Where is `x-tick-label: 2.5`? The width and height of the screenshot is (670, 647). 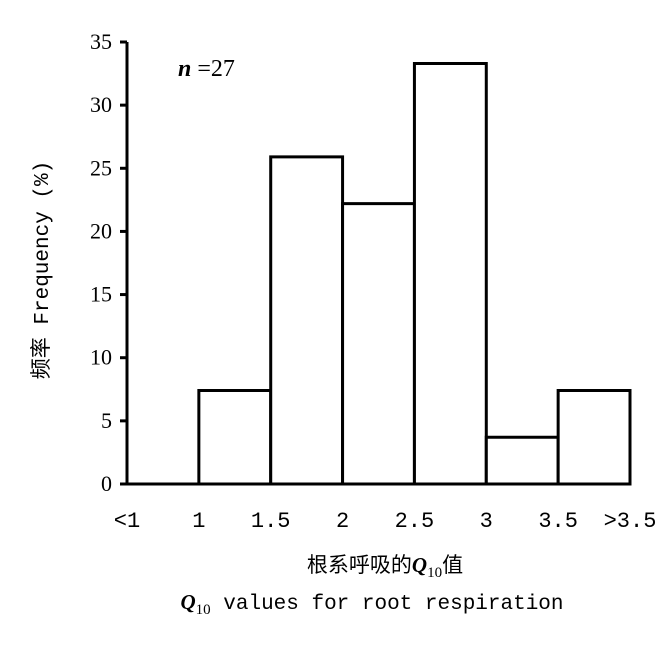 x-tick-label: 2.5 is located at coordinates (415, 521).